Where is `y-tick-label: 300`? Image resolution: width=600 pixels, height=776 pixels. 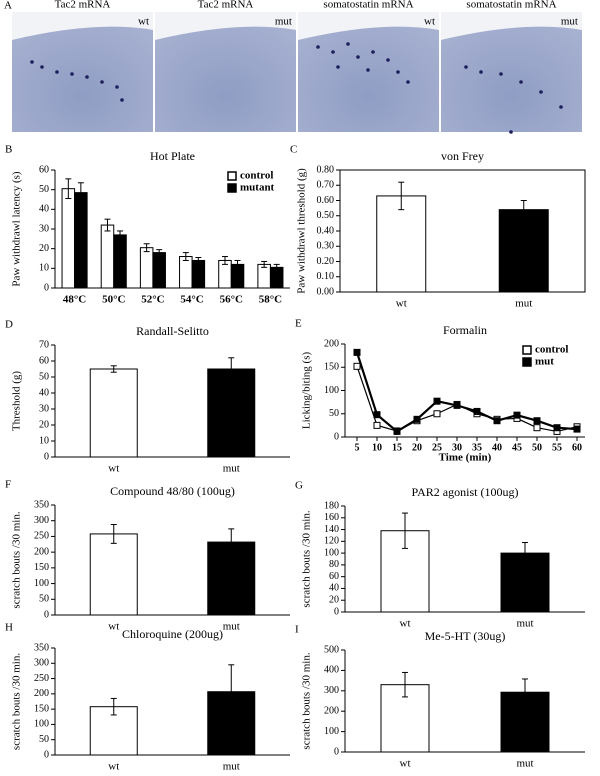 y-tick-label: 300 is located at coordinates (41, 520).